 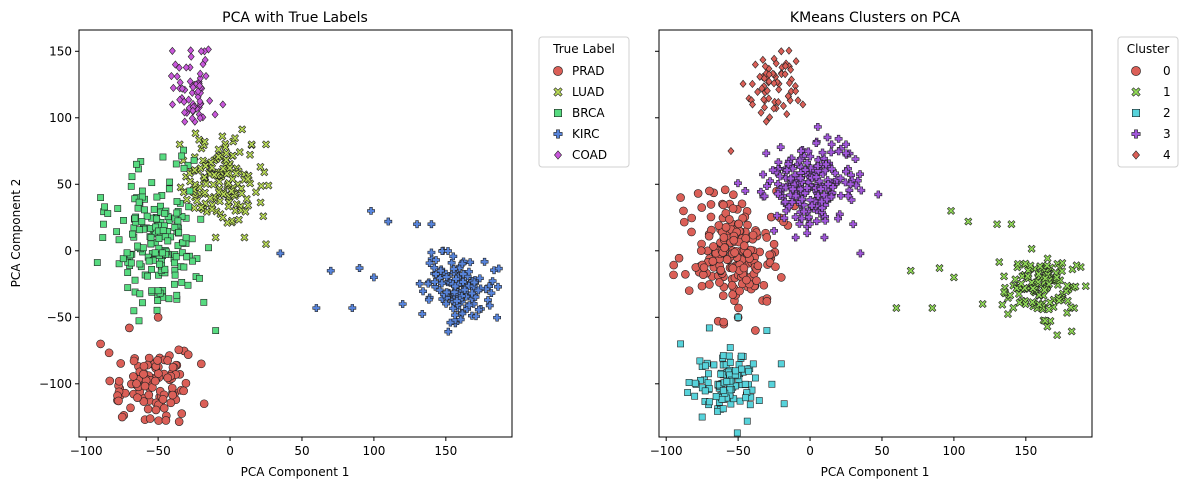 I want to click on x-tick-label: 50, so click(x=881, y=451).